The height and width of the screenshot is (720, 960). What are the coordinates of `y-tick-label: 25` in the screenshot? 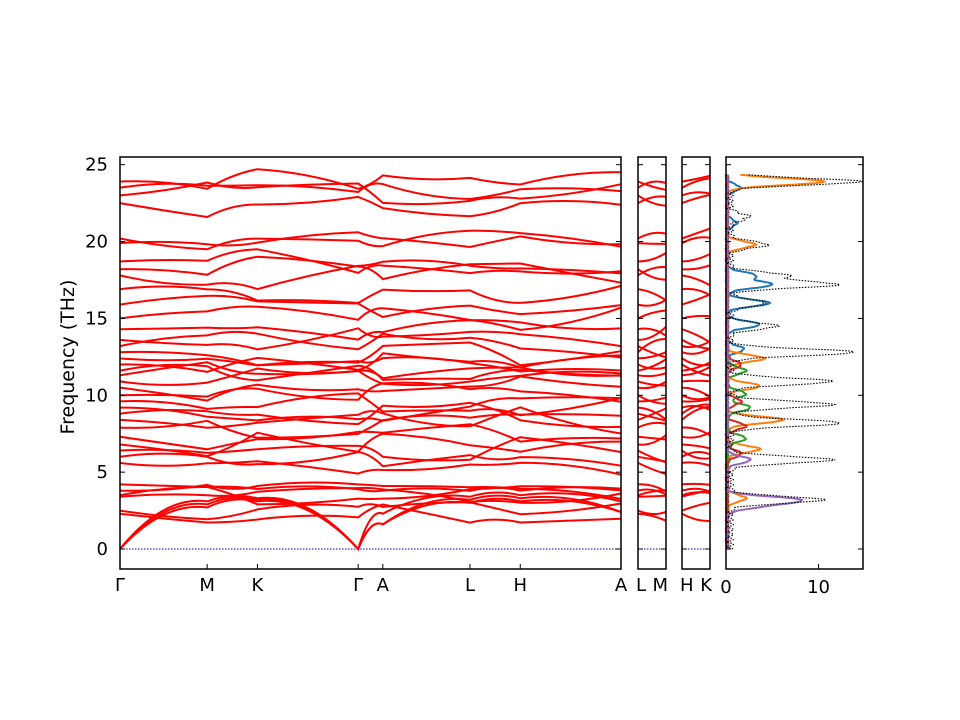 It's located at (96, 165).